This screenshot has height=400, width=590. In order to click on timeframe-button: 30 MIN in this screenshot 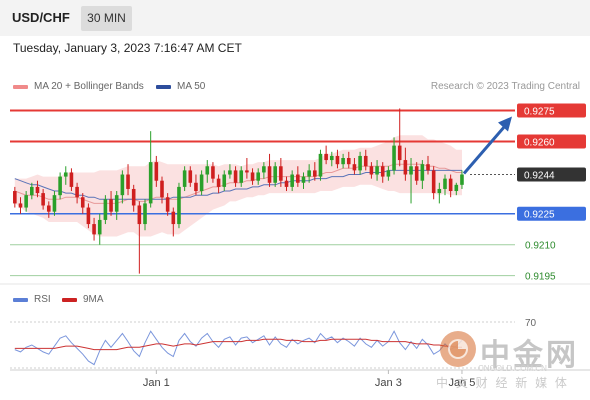, I will do `click(106, 18)`.